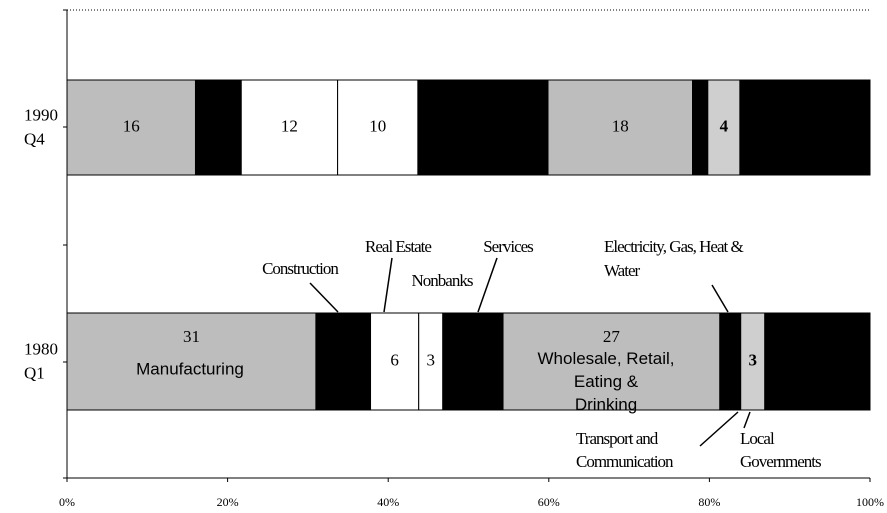  Describe the element at coordinates (41, 126) in the screenshot. I see `y-category-label: 1990 Q4` at that location.